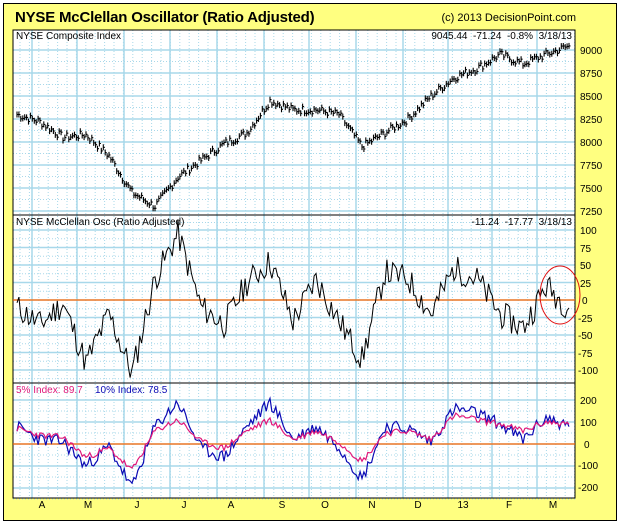 This screenshot has height=528, width=621. I want to click on x-axis: A M J J A S O N D 13 F M, so click(298, 505).